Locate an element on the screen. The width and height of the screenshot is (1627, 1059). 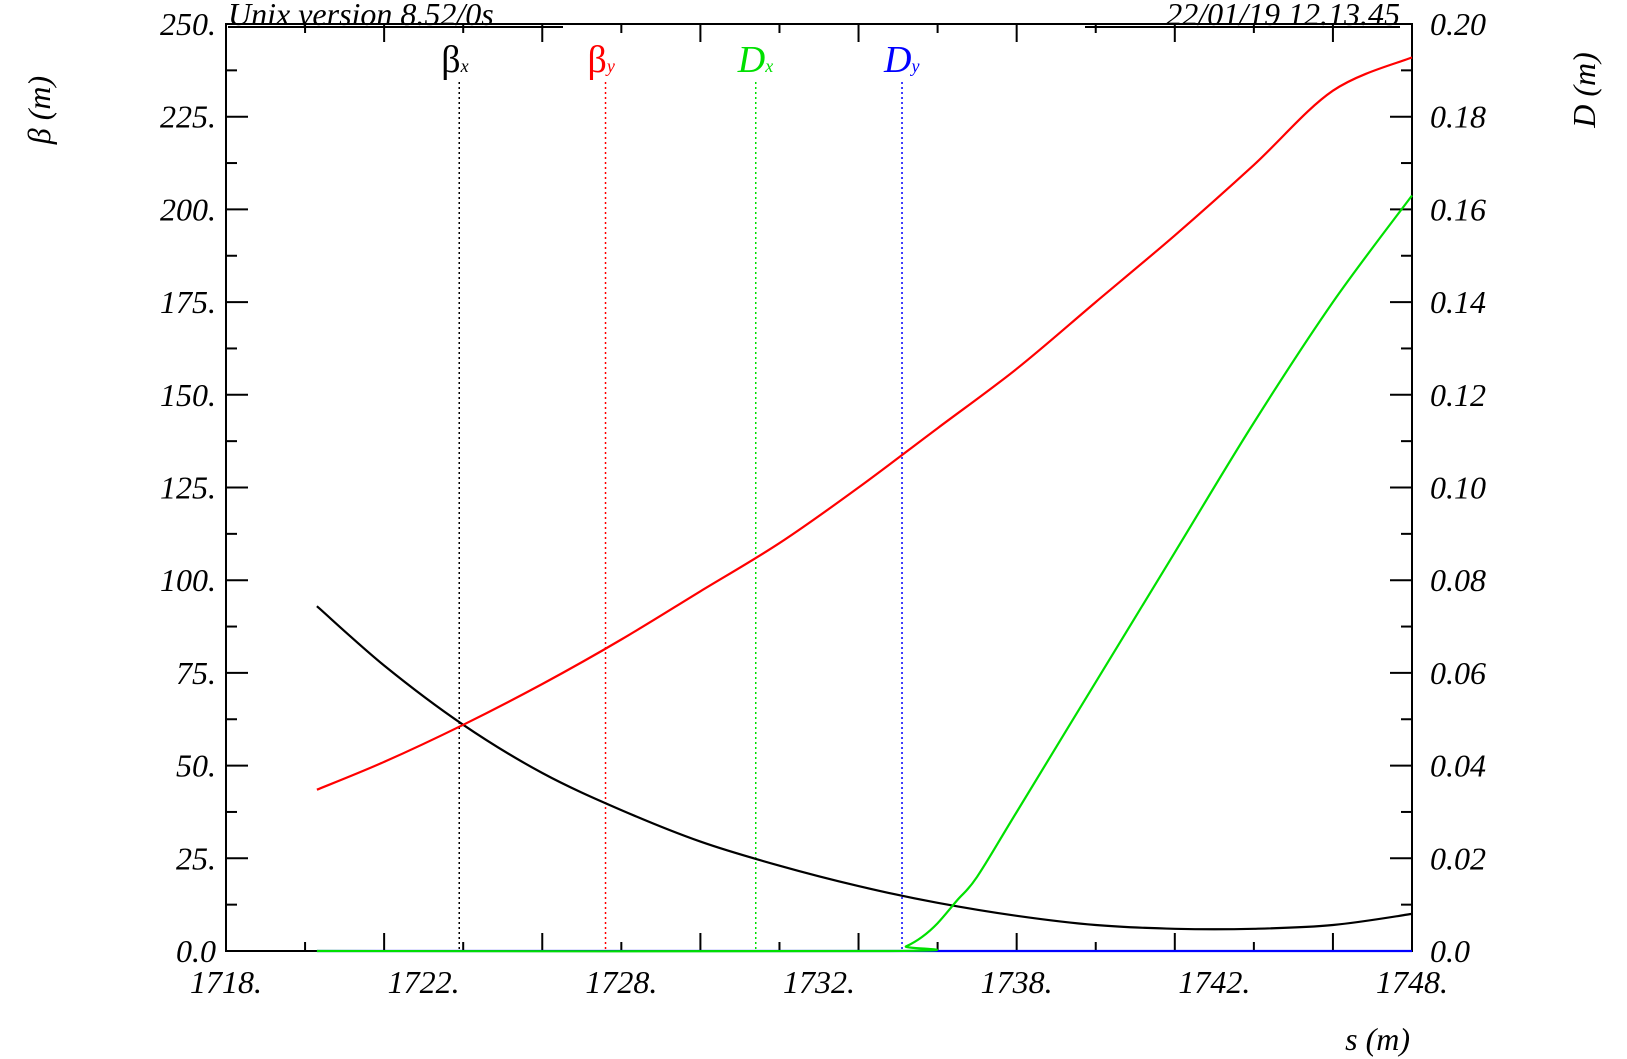
y-left-tick-label: 250. is located at coordinates (188, 24).